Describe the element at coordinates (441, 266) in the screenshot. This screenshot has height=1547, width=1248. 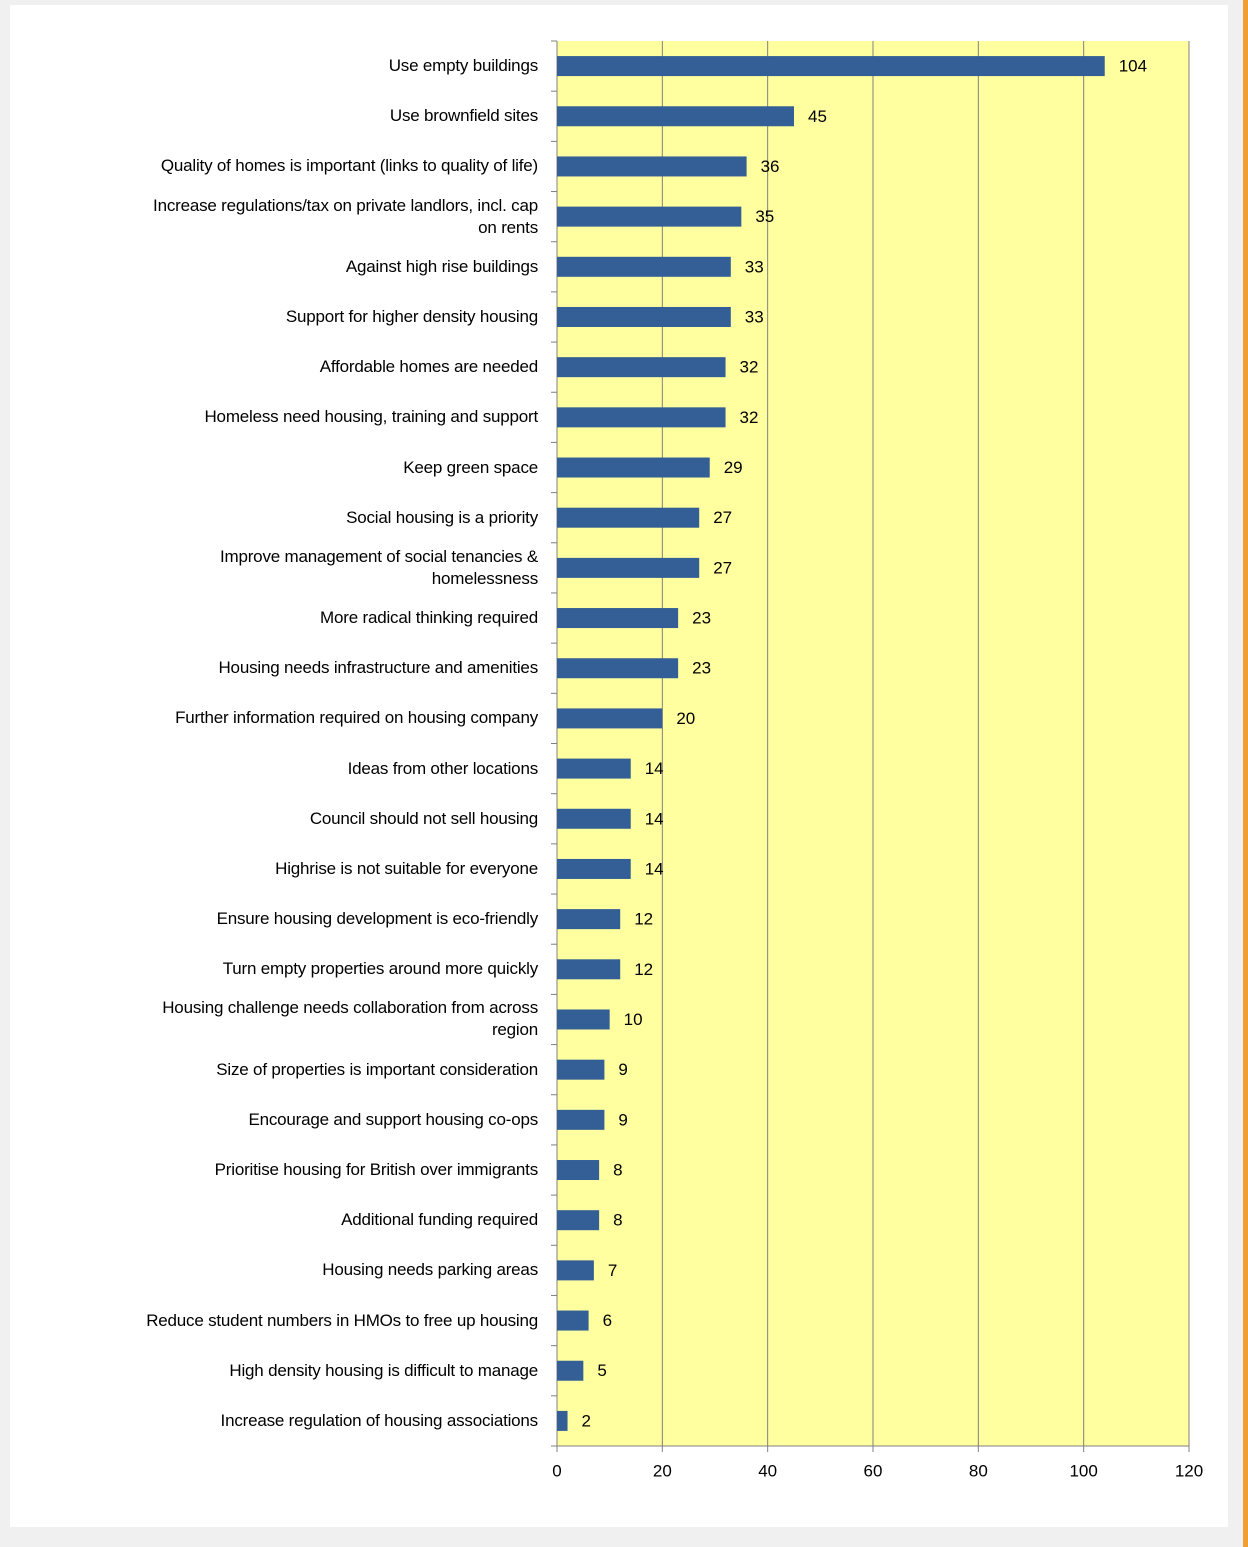
I see `y-tick-label: Against high rise buildings` at that location.